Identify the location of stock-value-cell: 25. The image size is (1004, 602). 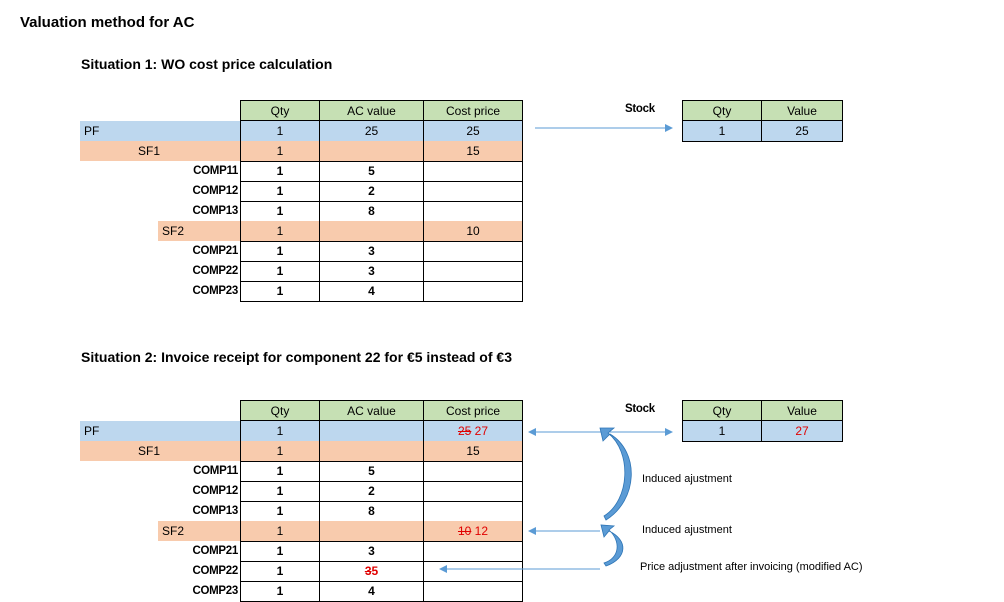
(802, 131).